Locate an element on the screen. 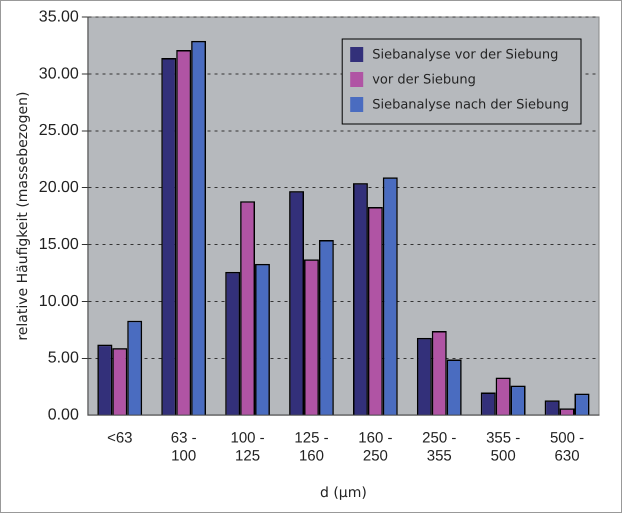  y-tick-label: 15.00 is located at coordinates (58, 244).